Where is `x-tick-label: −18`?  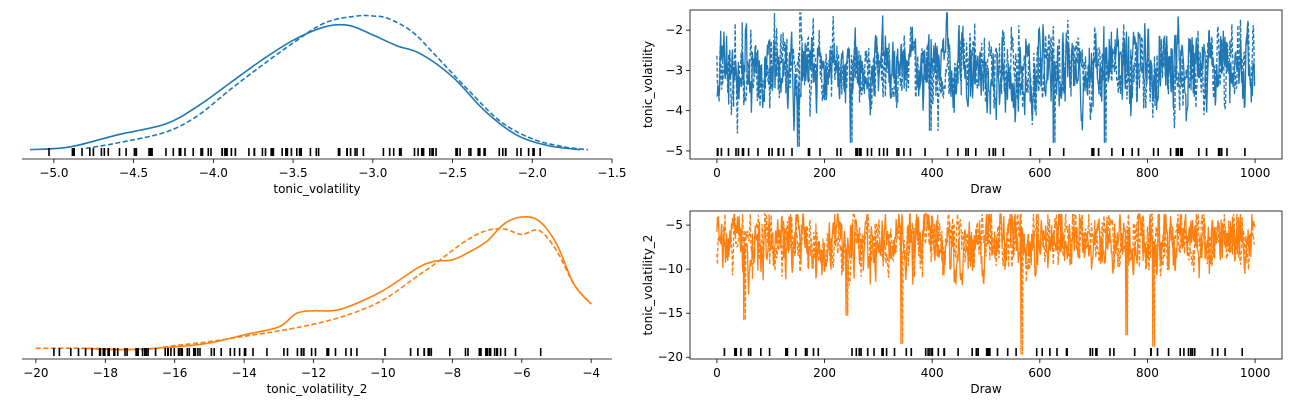
x-tick-label: −18 is located at coordinates (105, 373).